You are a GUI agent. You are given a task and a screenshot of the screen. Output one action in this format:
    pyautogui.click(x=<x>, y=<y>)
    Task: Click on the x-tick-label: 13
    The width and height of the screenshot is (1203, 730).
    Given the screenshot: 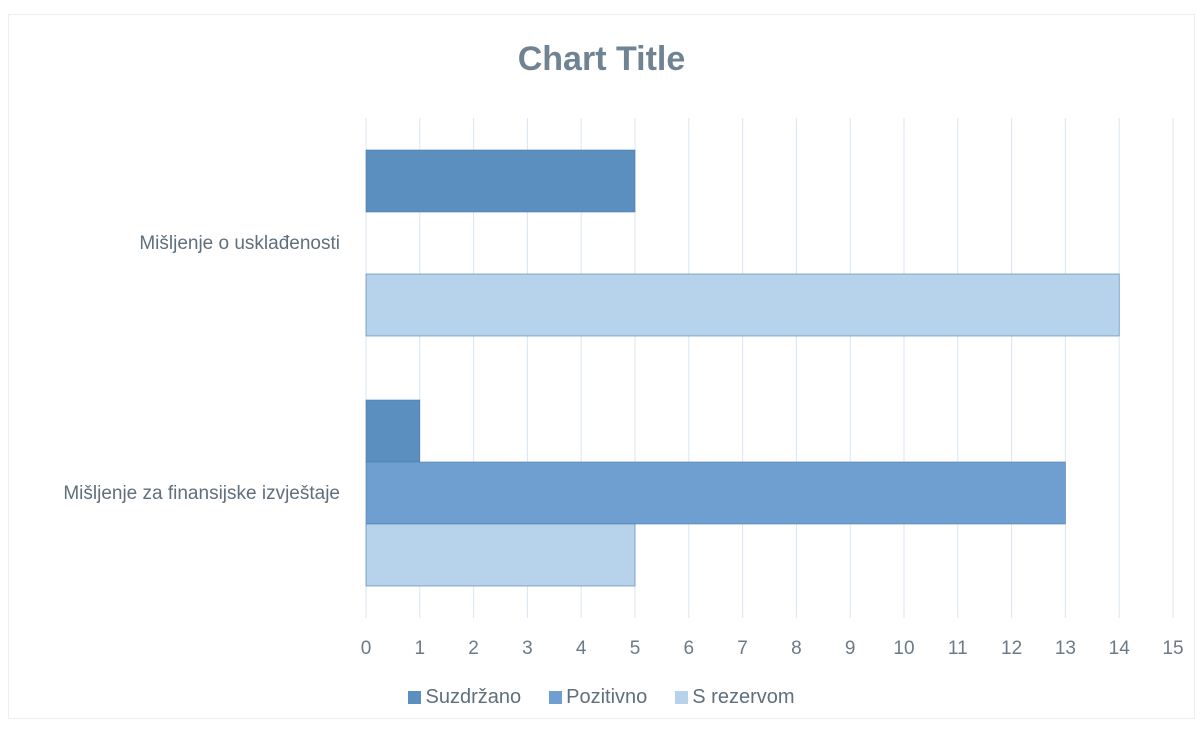 What is the action you would take?
    pyautogui.click(x=1065, y=648)
    